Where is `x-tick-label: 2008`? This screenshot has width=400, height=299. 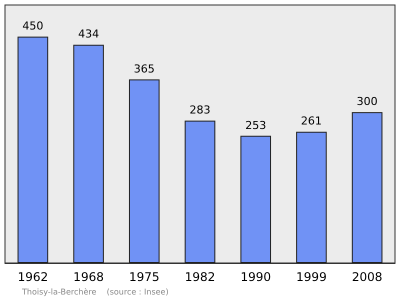
x-tick-label: 2008 is located at coordinates (367, 277).